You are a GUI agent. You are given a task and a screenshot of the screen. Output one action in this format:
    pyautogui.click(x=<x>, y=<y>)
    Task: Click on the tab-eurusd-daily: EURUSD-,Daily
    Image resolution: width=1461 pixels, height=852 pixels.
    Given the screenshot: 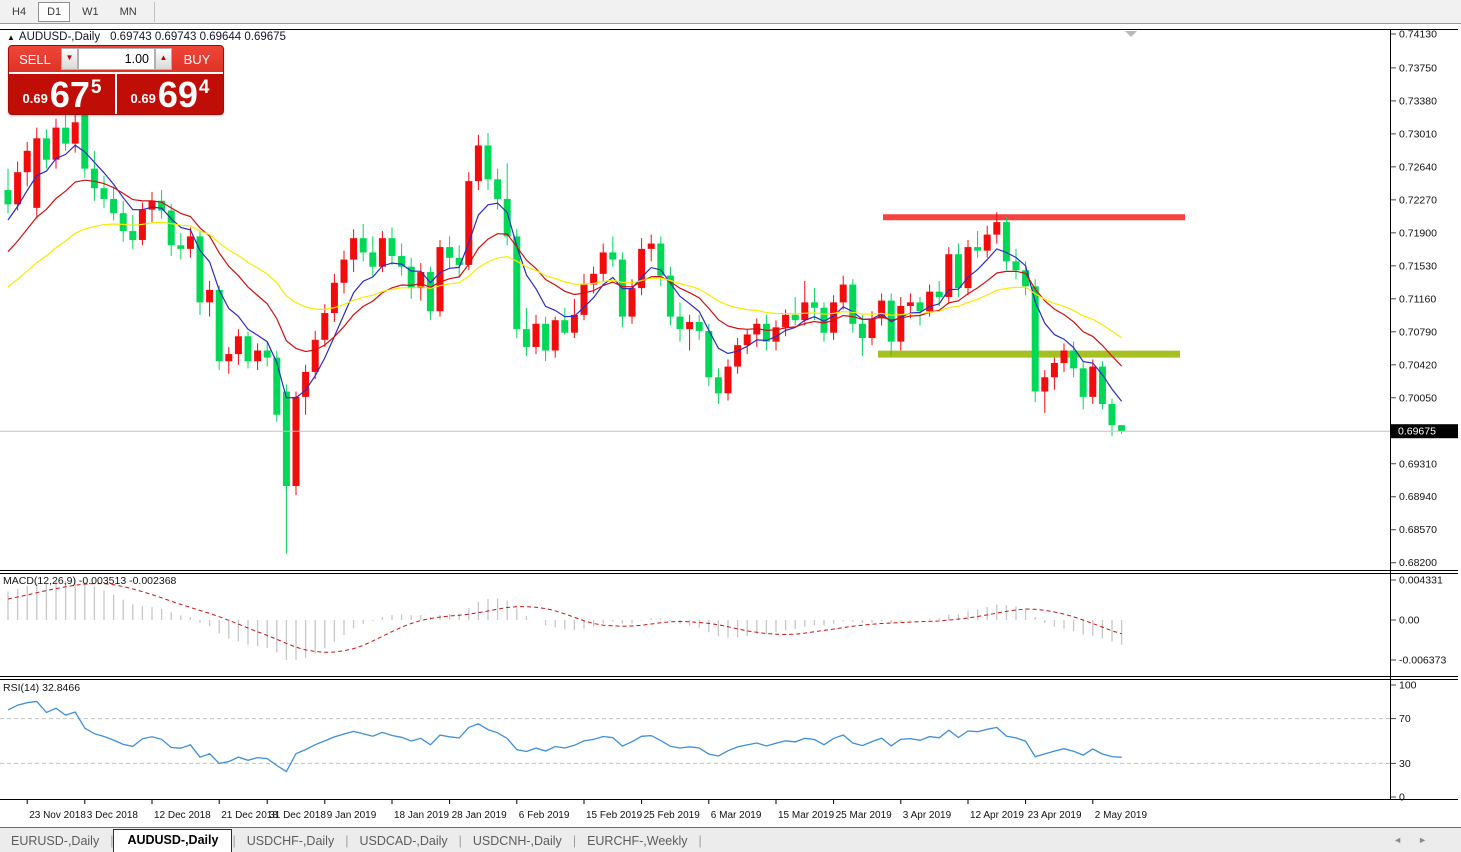 What is the action you would take?
    pyautogui.click(x=55, y=841)
    